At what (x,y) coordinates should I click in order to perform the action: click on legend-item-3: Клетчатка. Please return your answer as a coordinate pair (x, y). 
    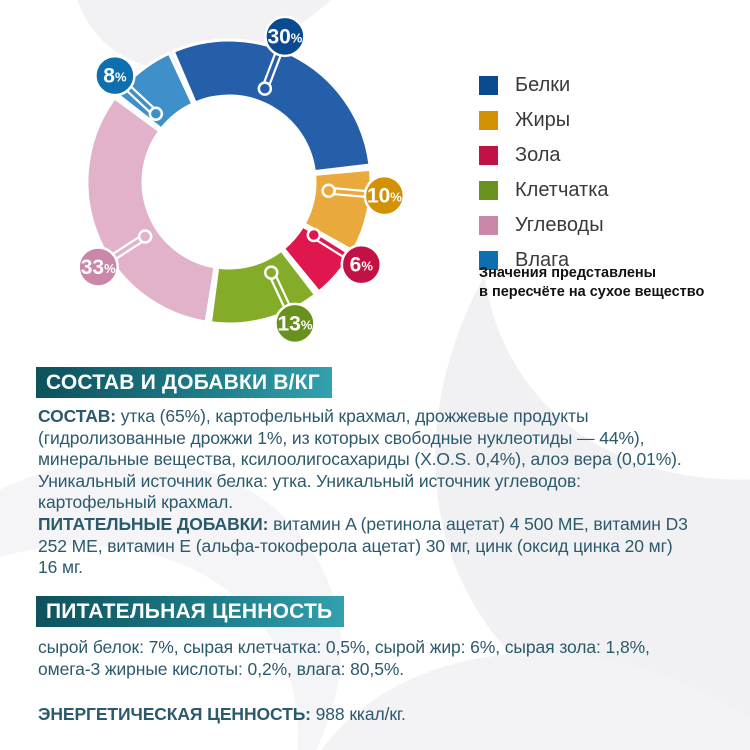
    Looking at the image, I should click on (544, 190).